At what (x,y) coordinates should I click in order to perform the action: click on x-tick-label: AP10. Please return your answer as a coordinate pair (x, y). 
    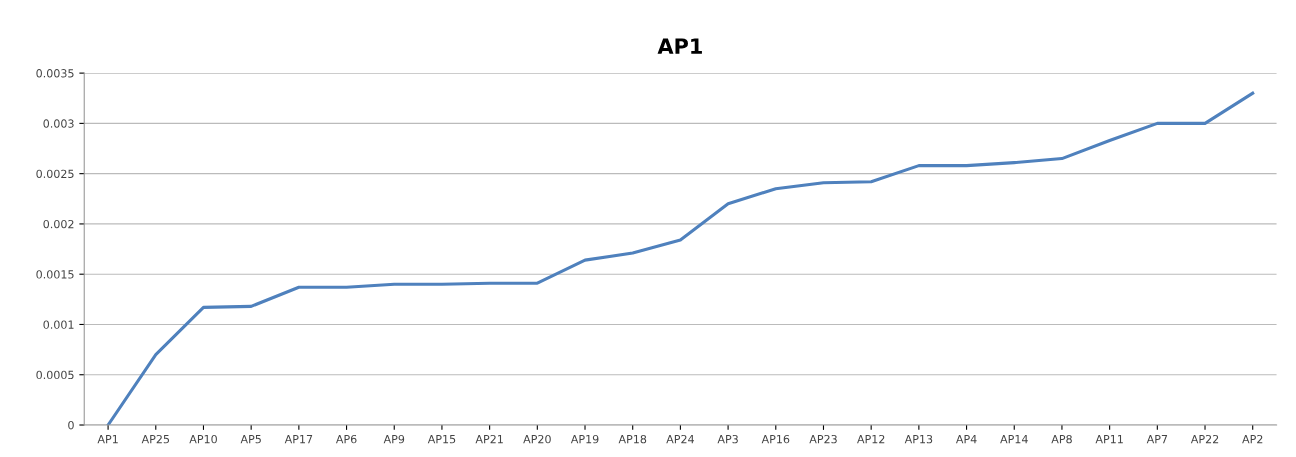
    Looking at the image, I should click on (203, 439).